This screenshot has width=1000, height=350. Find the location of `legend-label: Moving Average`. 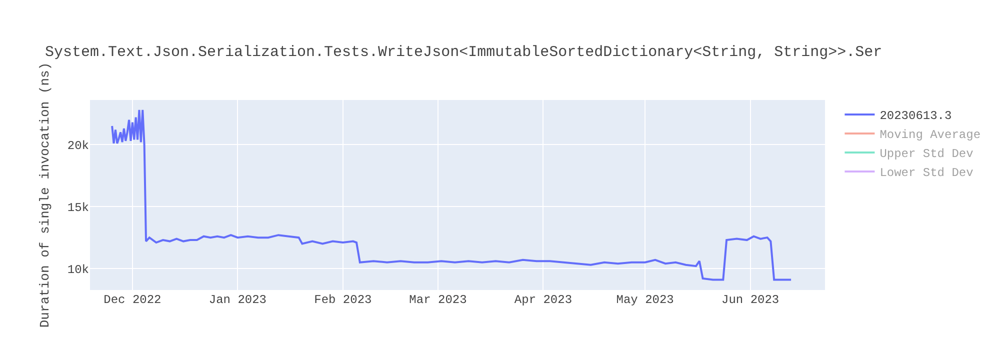

legend-label: Moving Average is located at coordinates (930, 135).